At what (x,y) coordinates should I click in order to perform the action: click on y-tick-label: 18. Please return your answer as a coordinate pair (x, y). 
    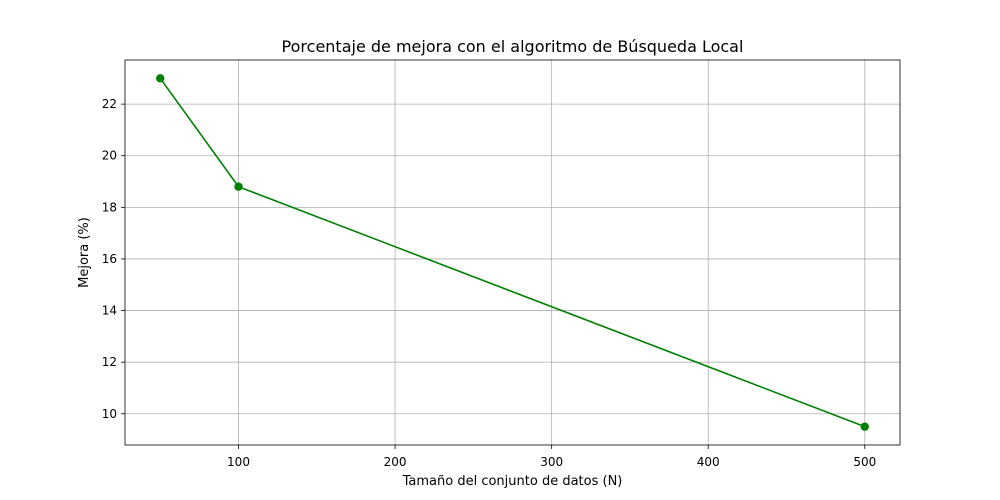
    Looking at the image, I should click on (109, 207).